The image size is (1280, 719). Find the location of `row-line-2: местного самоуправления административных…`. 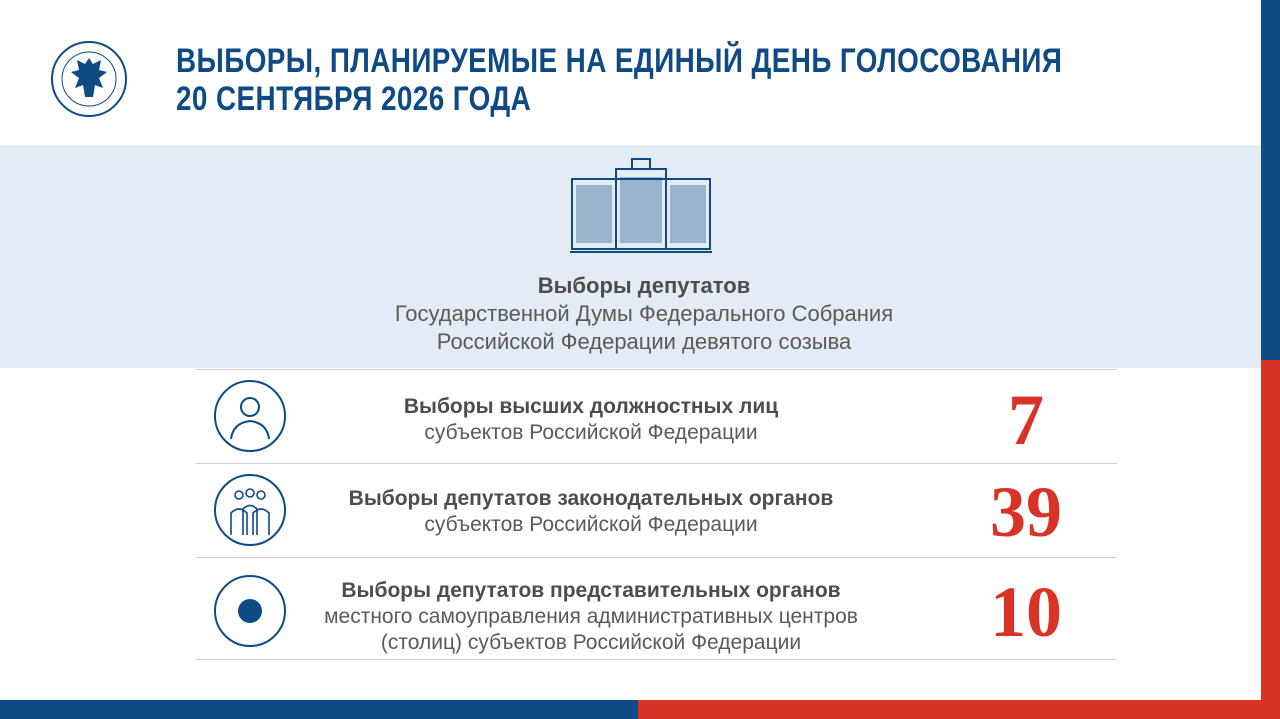

row-line-2: местного самоуправления административных… is located at coordinates (591, 616).